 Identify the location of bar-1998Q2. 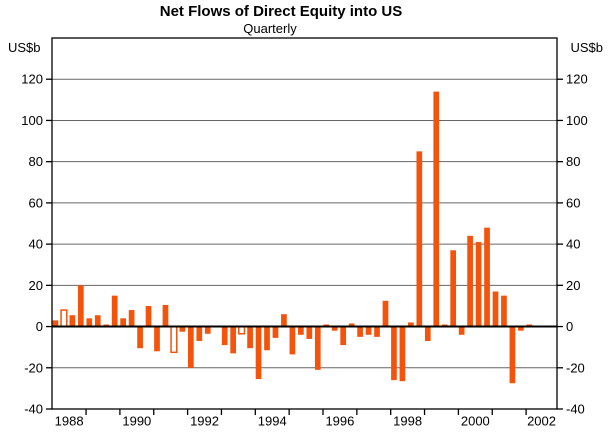
(402, 354).